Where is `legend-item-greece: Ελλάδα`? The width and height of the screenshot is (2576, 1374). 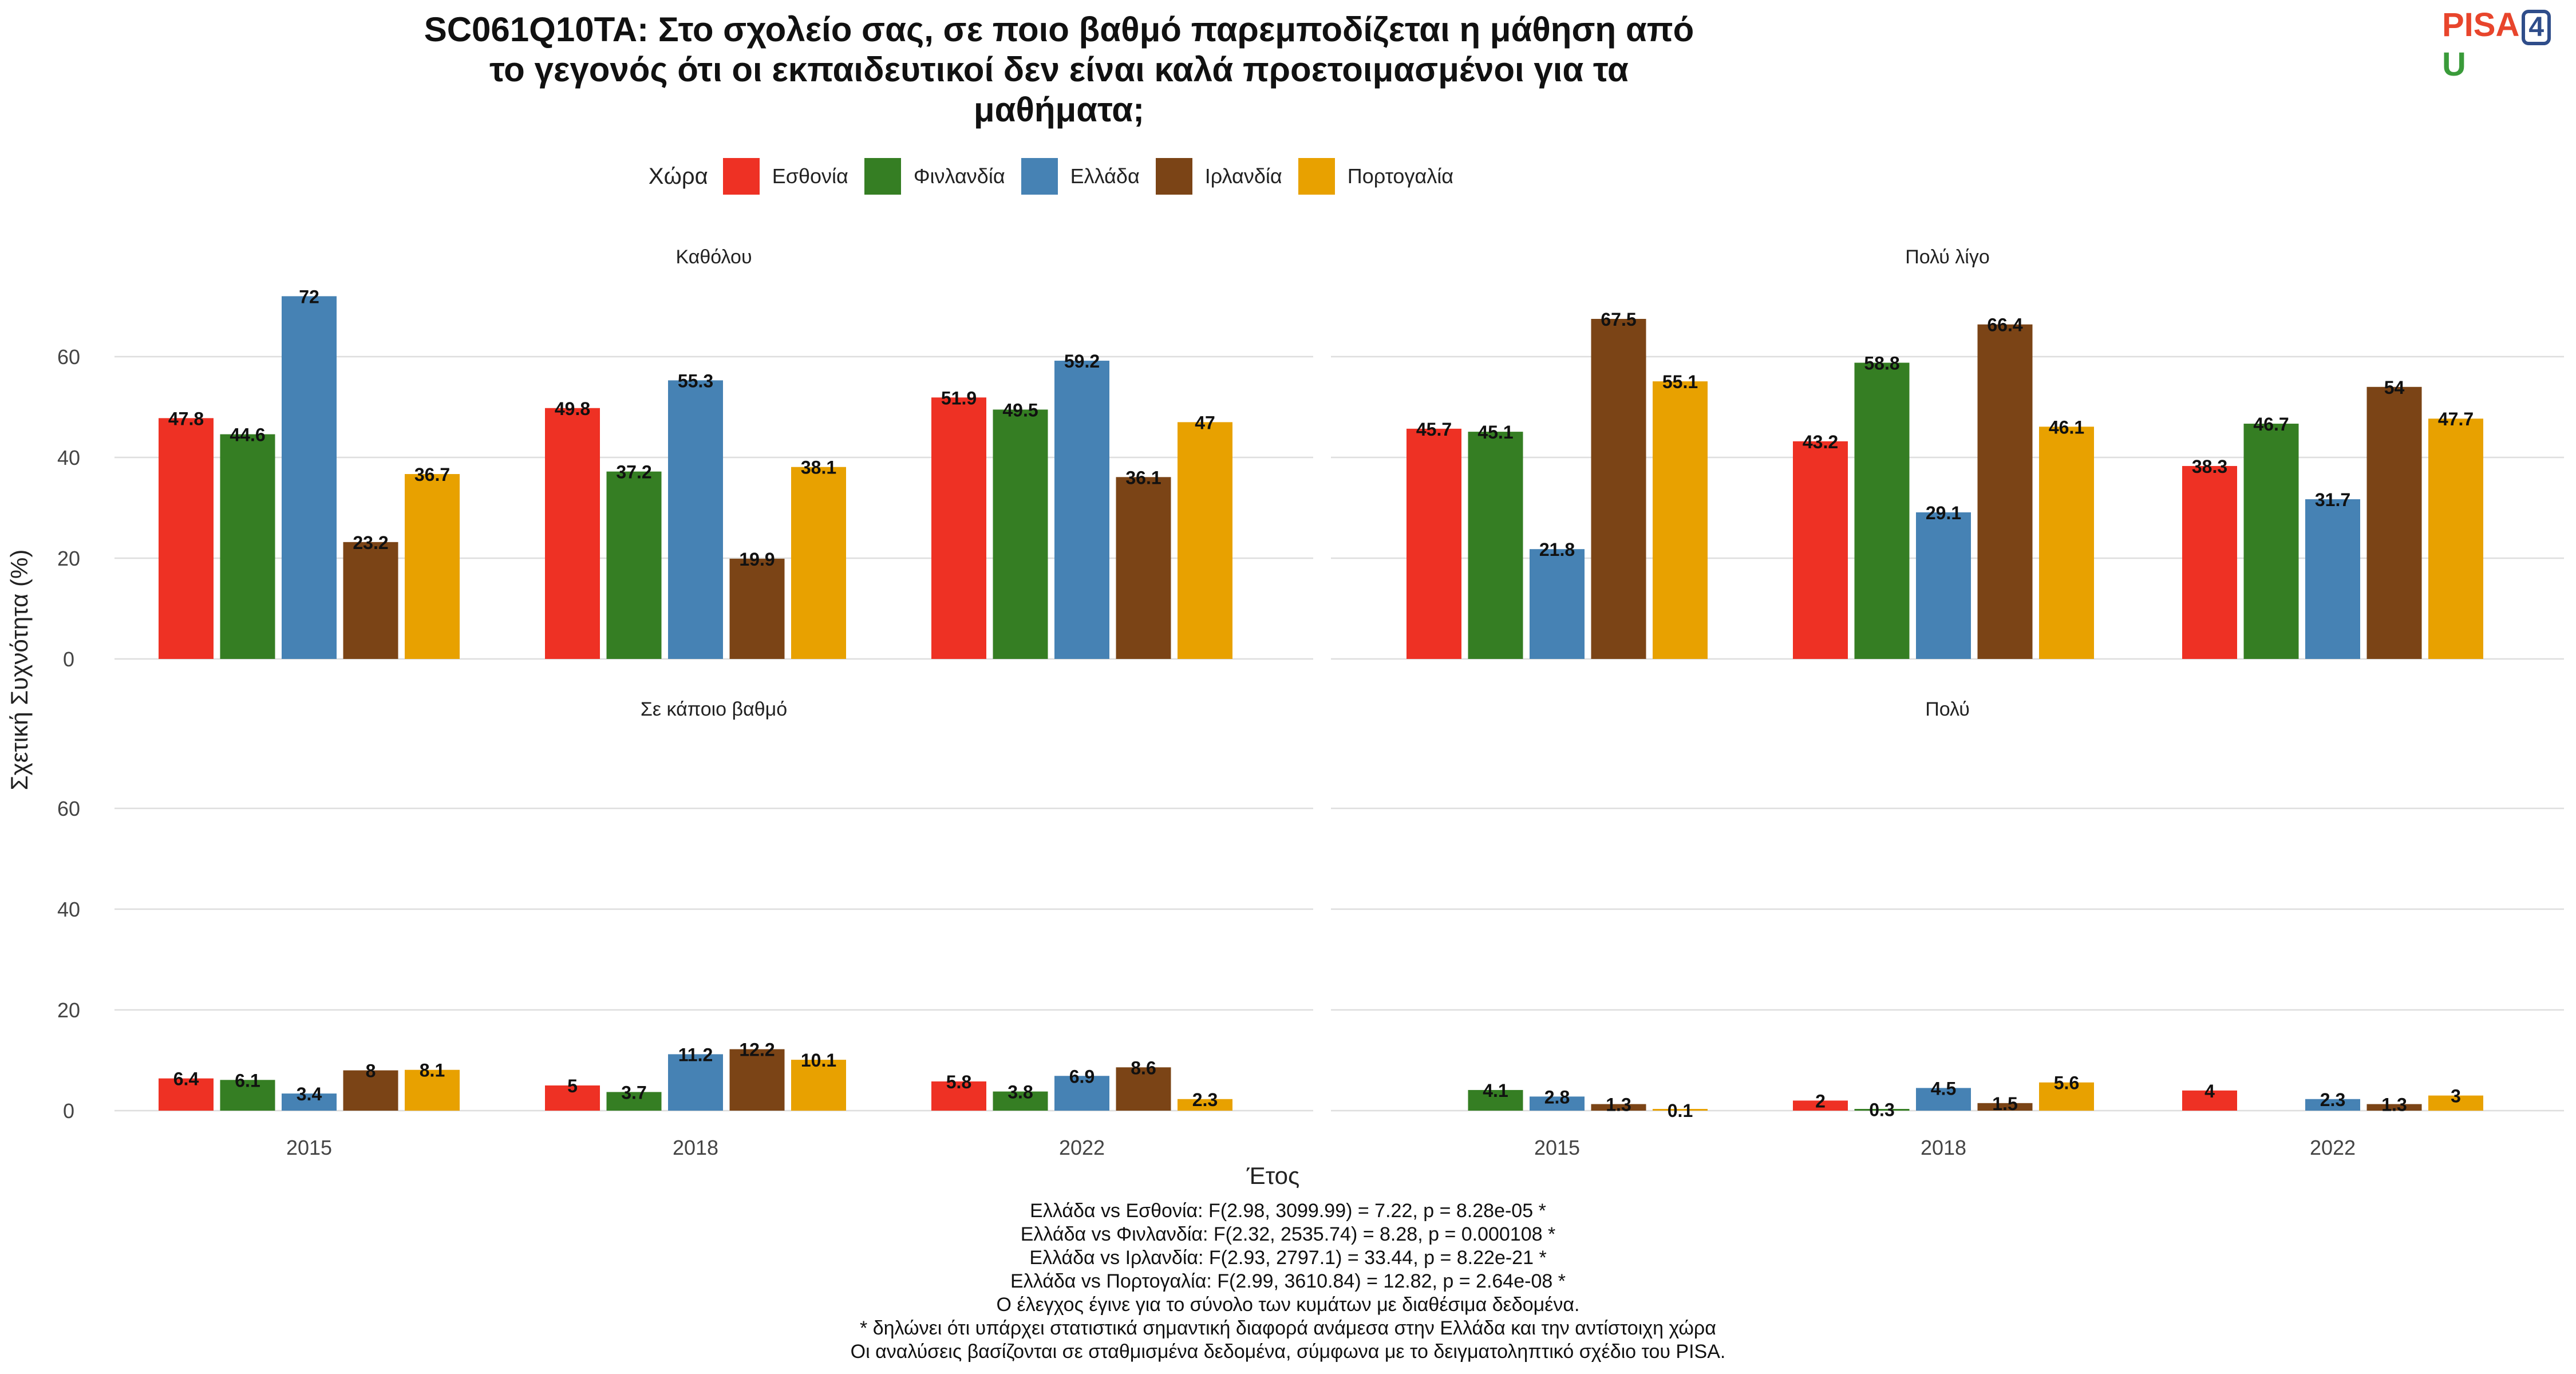
legend-item-greece: Ελλάδα is located at coordinates (1080, 176).